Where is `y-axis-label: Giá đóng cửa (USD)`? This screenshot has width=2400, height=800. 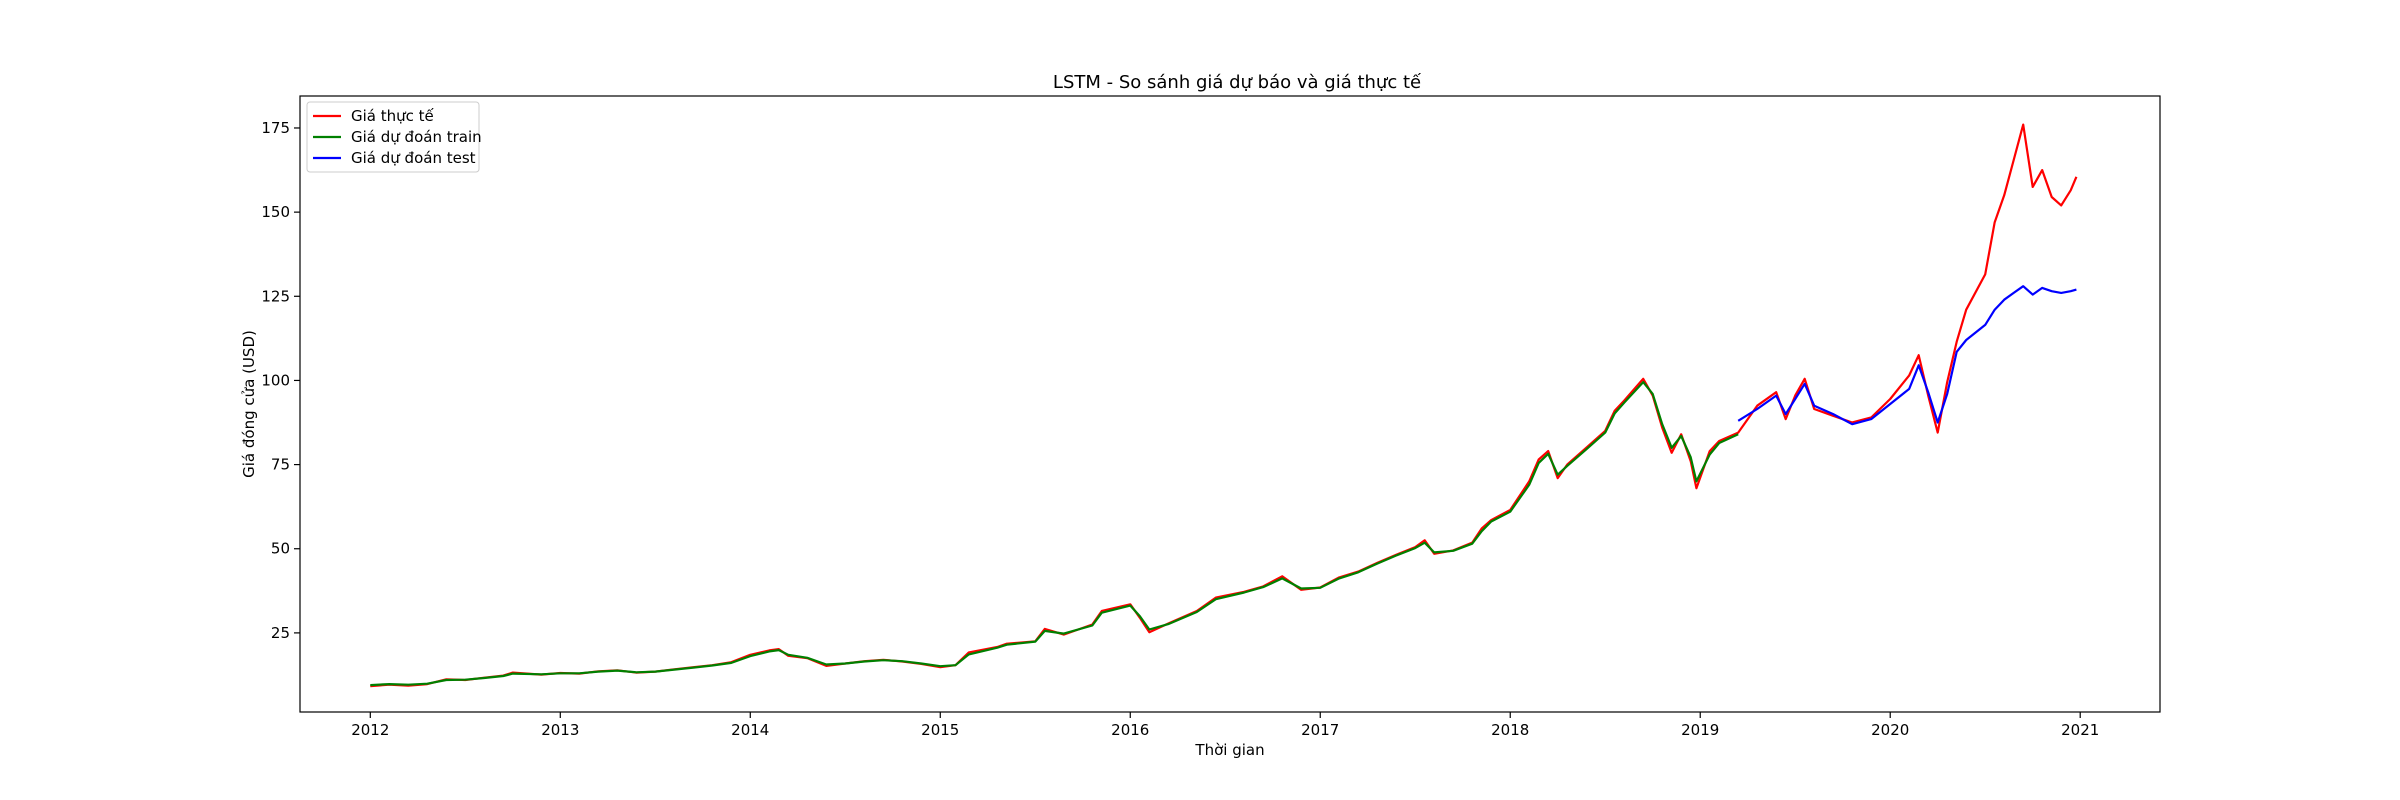
y-axis-label: Giá đóng cửa (USD) is located at coordinates (249, 404).